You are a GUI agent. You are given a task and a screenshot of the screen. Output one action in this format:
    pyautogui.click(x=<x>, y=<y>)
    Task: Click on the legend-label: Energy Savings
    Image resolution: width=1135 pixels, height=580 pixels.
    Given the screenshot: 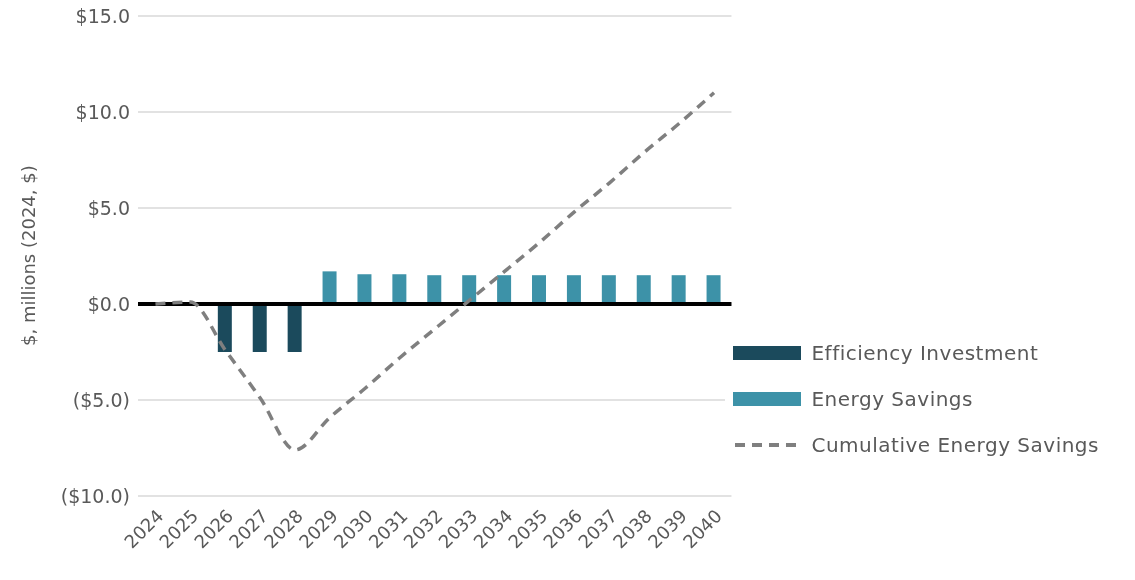 What is the action you would take?
    pyautogui.click(x=892, y=399)
    